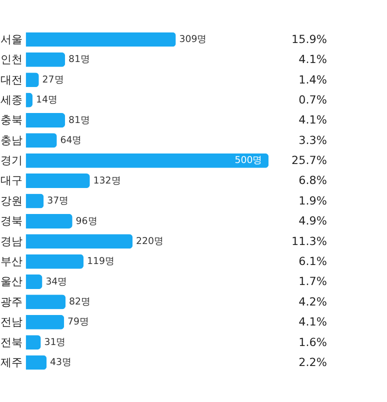 This screenshot has width=387, height=402. I want to click on text: 1.7%, so click(312, 281).